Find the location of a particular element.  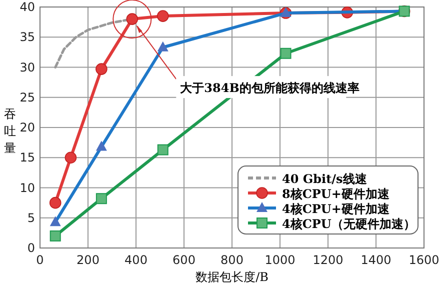

y-tick-label: 40 is located at coordinates (27, 7).